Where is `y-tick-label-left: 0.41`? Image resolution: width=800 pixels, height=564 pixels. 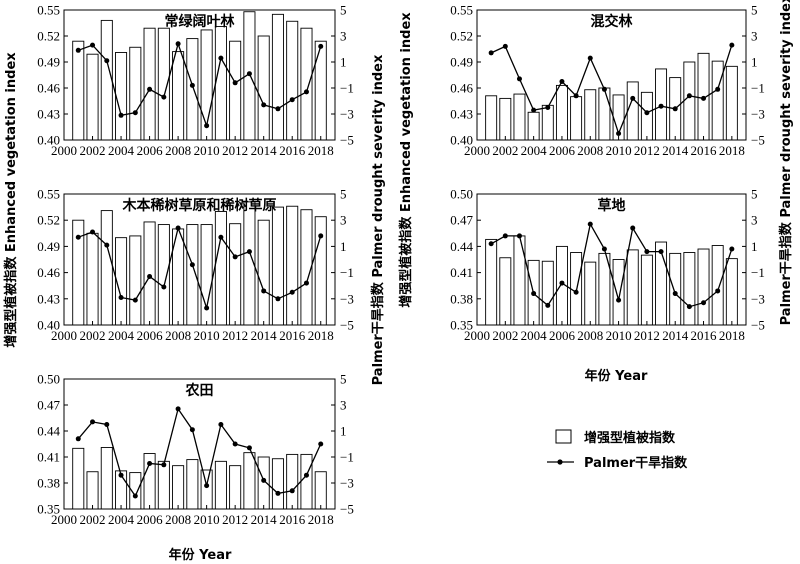 y-tick-label-left: 0.41 is located at coordinates (48, 457).